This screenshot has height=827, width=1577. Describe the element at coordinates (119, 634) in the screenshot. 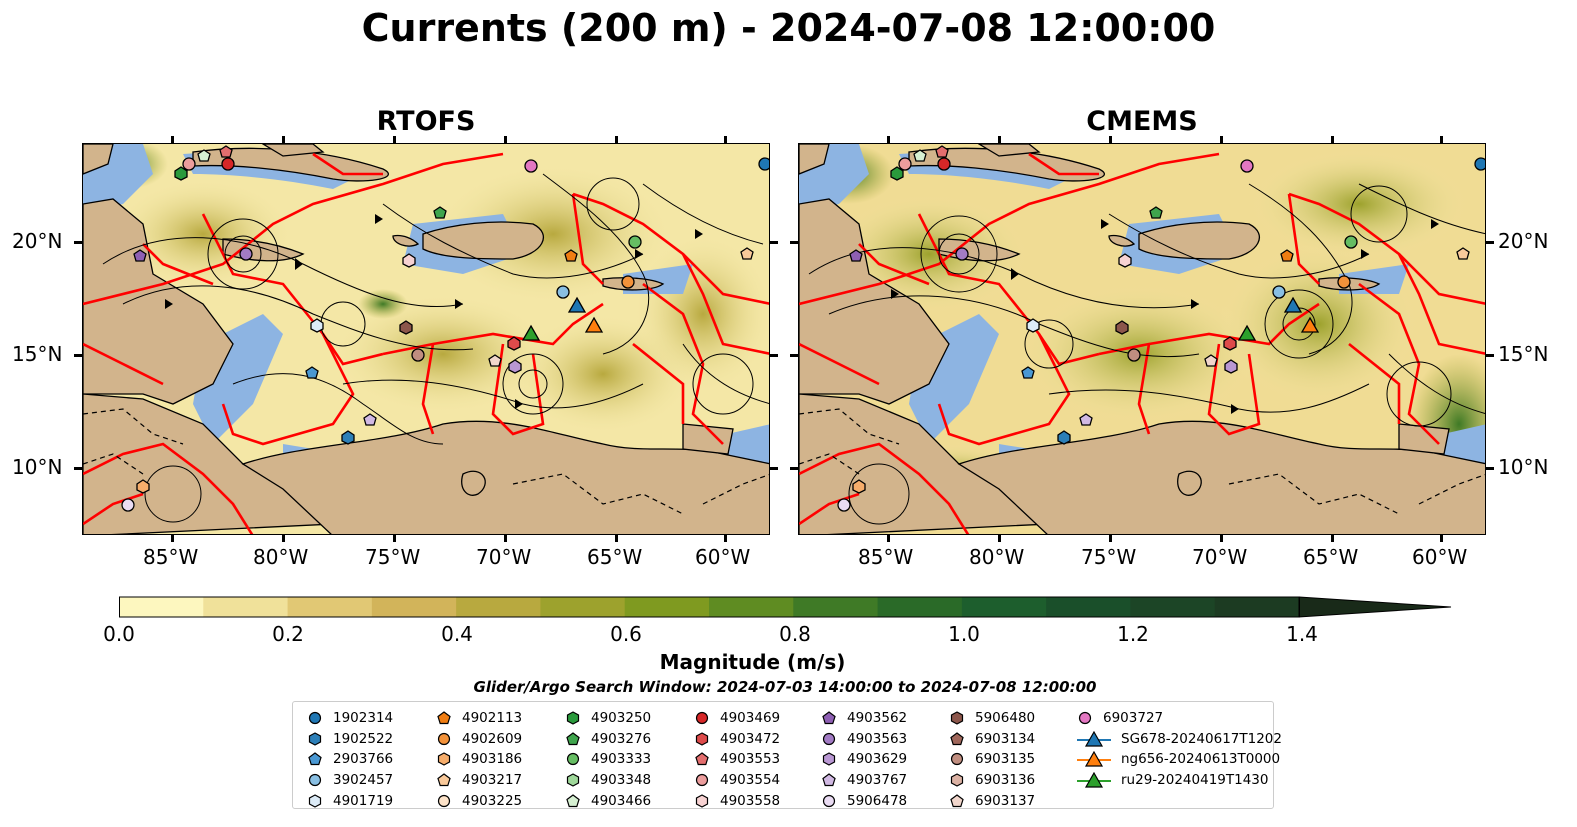

I see `colorbar-tick-label: 0.0` at that location.